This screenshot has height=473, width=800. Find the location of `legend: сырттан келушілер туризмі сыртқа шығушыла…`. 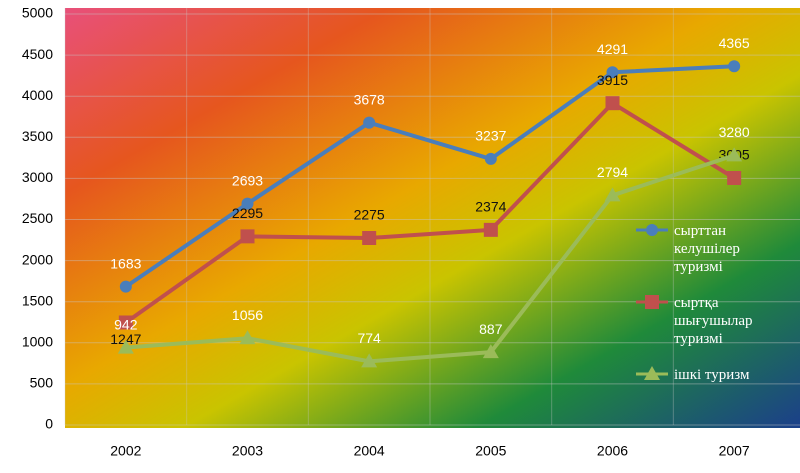

legend: сырттан келушілер туризмі сыртқа шығушыла… is located at coordinates (705, 312).